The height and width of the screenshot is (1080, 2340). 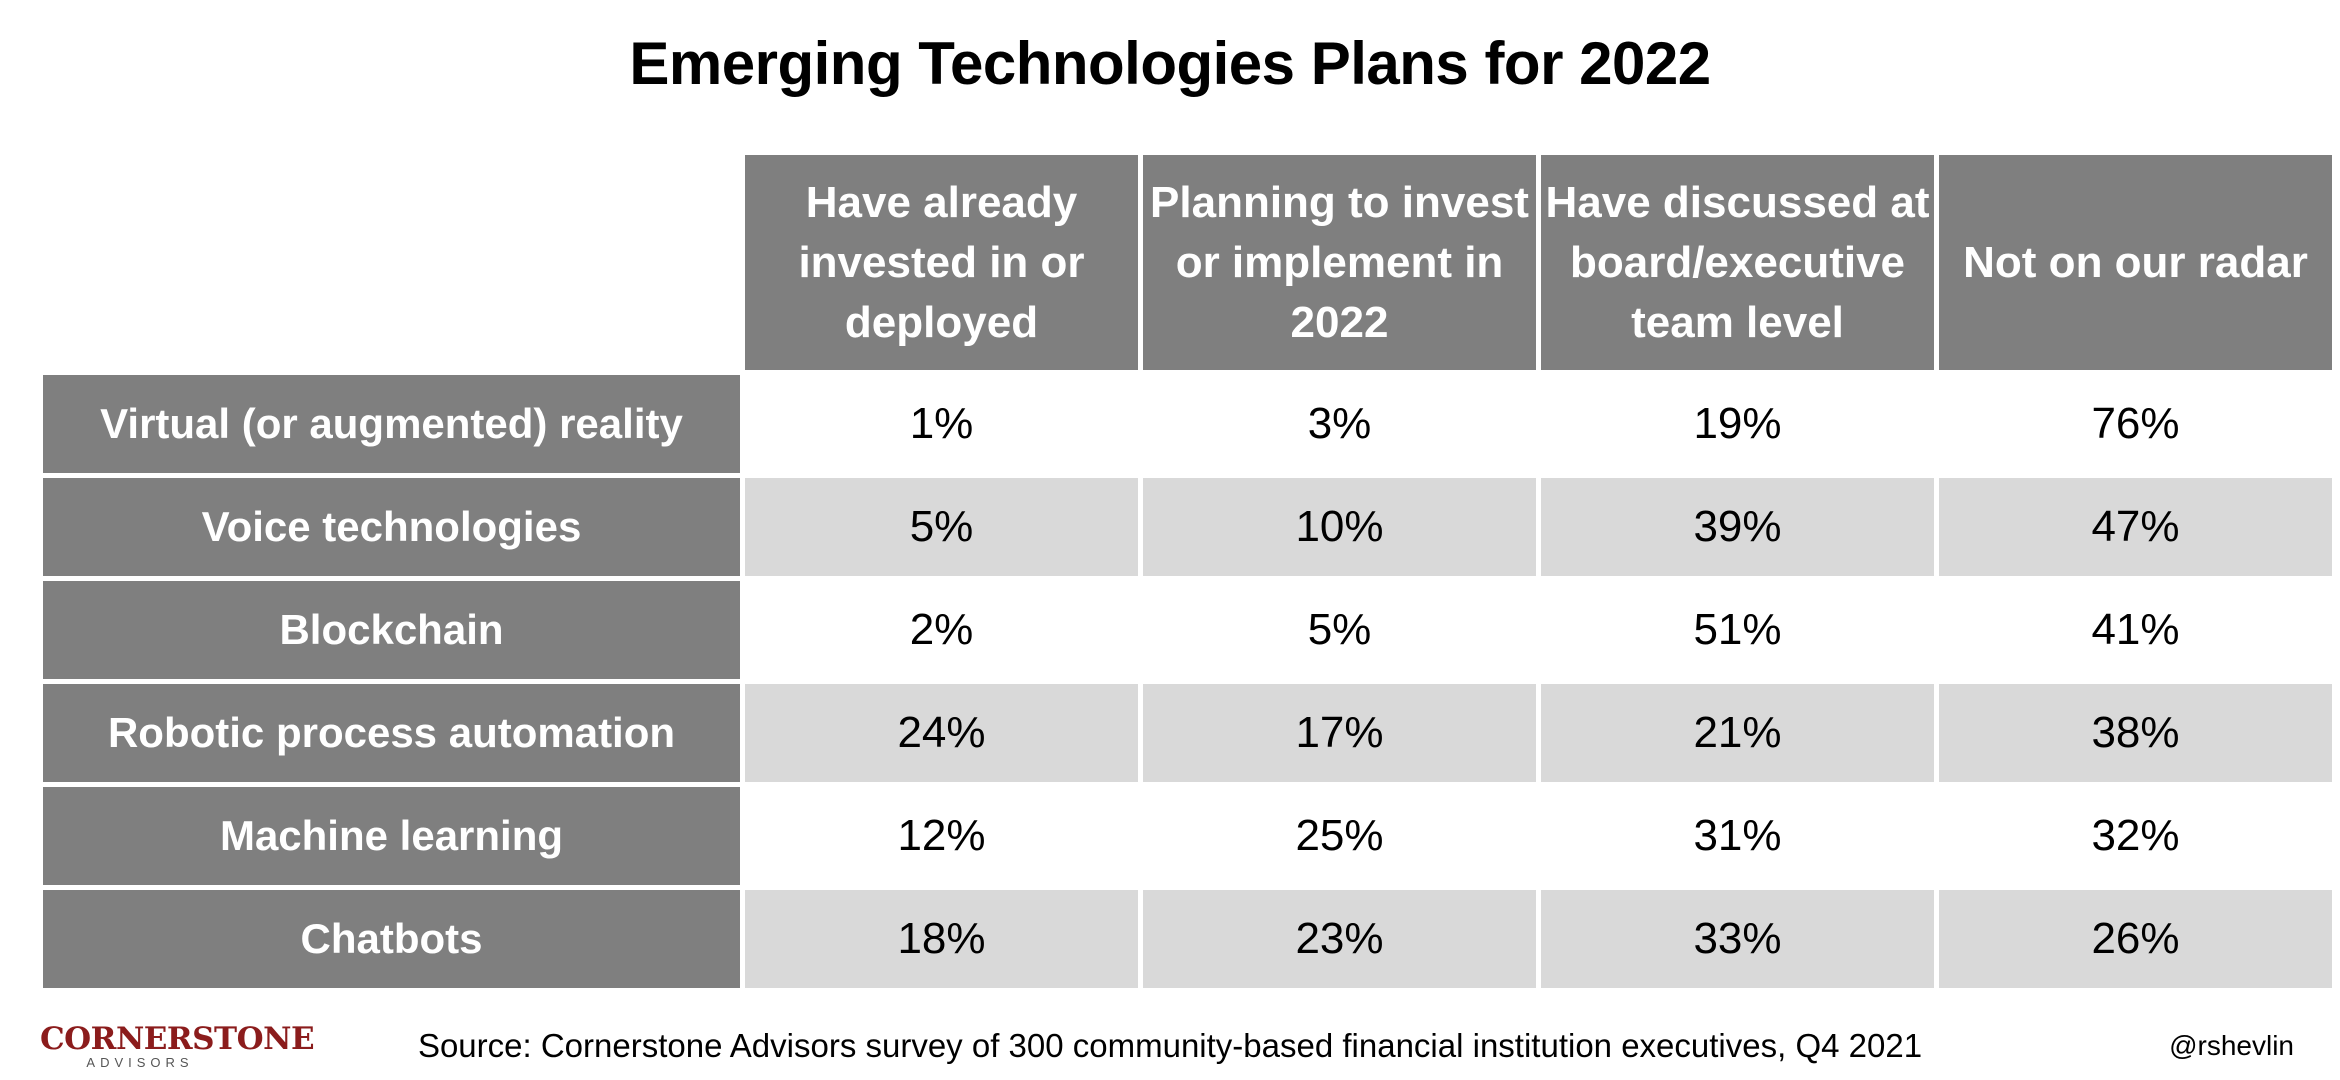 What do you see at coordinates (2135, 630) in the screenshot?
I see `value-cell: 41%` at bounding box center [2135, 630].